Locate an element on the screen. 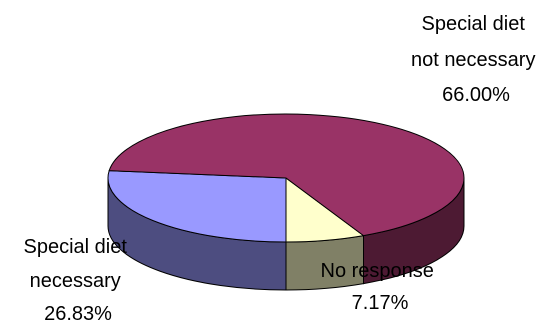  slice-value-label: 7.17% is located at coordinates (380, 303).